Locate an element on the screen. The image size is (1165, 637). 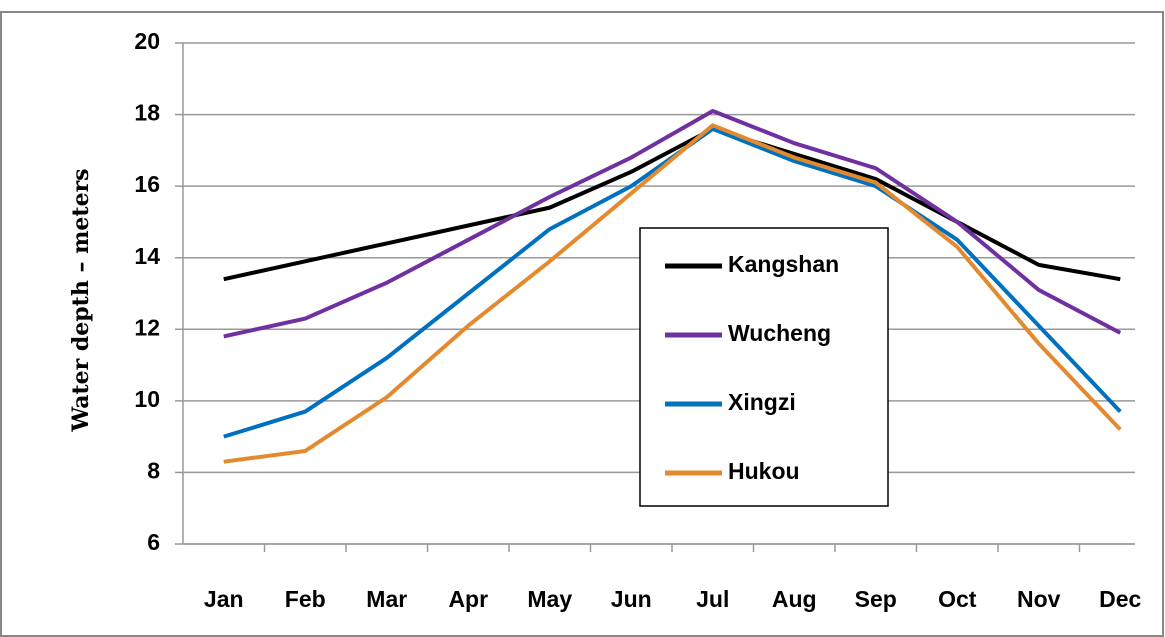
y-tick-label: 10 is located at coordinates (147, 399).